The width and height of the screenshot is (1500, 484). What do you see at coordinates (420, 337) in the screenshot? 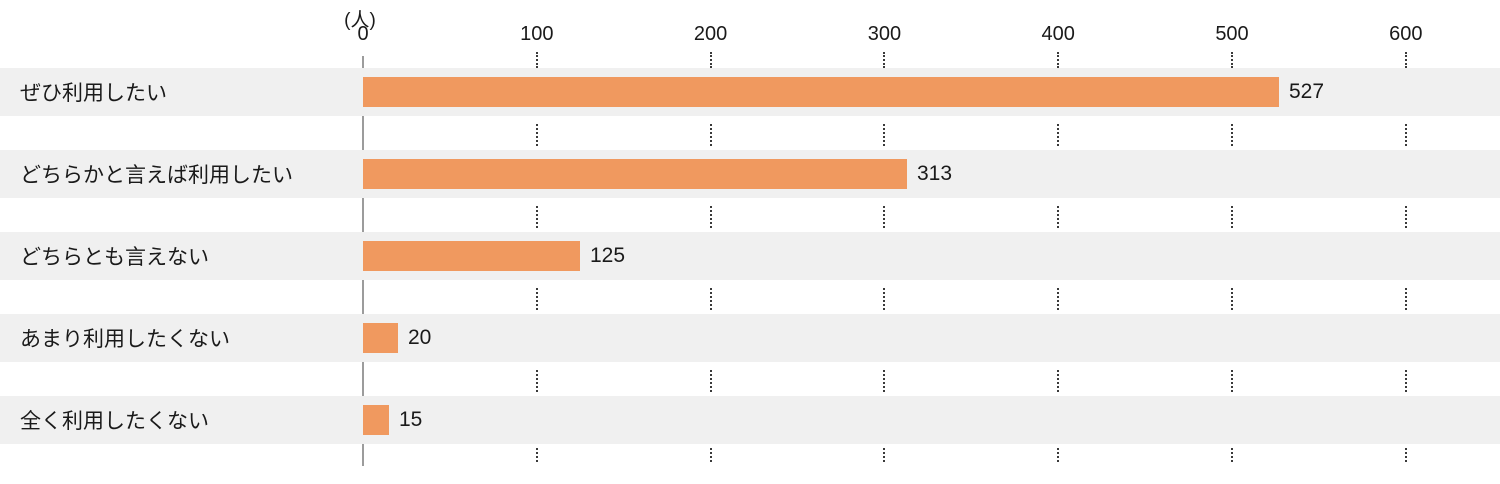
I see `value-label: 20` at bounding box center [420, 337].